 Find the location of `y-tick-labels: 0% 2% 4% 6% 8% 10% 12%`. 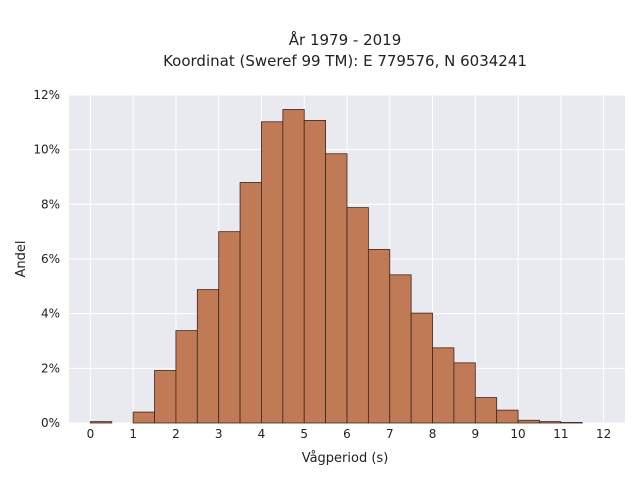

y-tick-labels: 0% 2% 4% 6% 8% 10% 12% is located at coordinates (46, 259).